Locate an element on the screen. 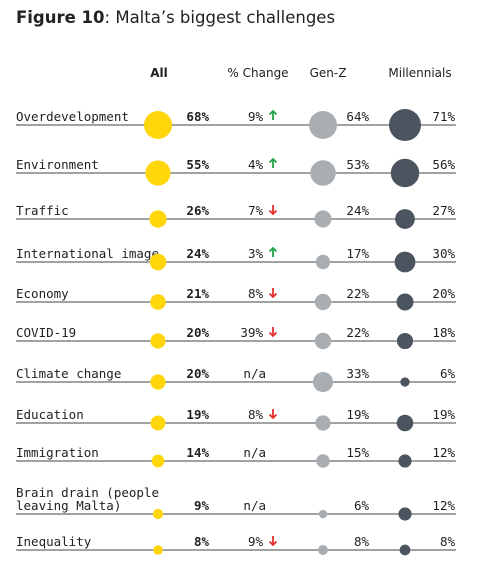 The image size is (481, 569). value-change: 7% is located at coordinates (256, 210).